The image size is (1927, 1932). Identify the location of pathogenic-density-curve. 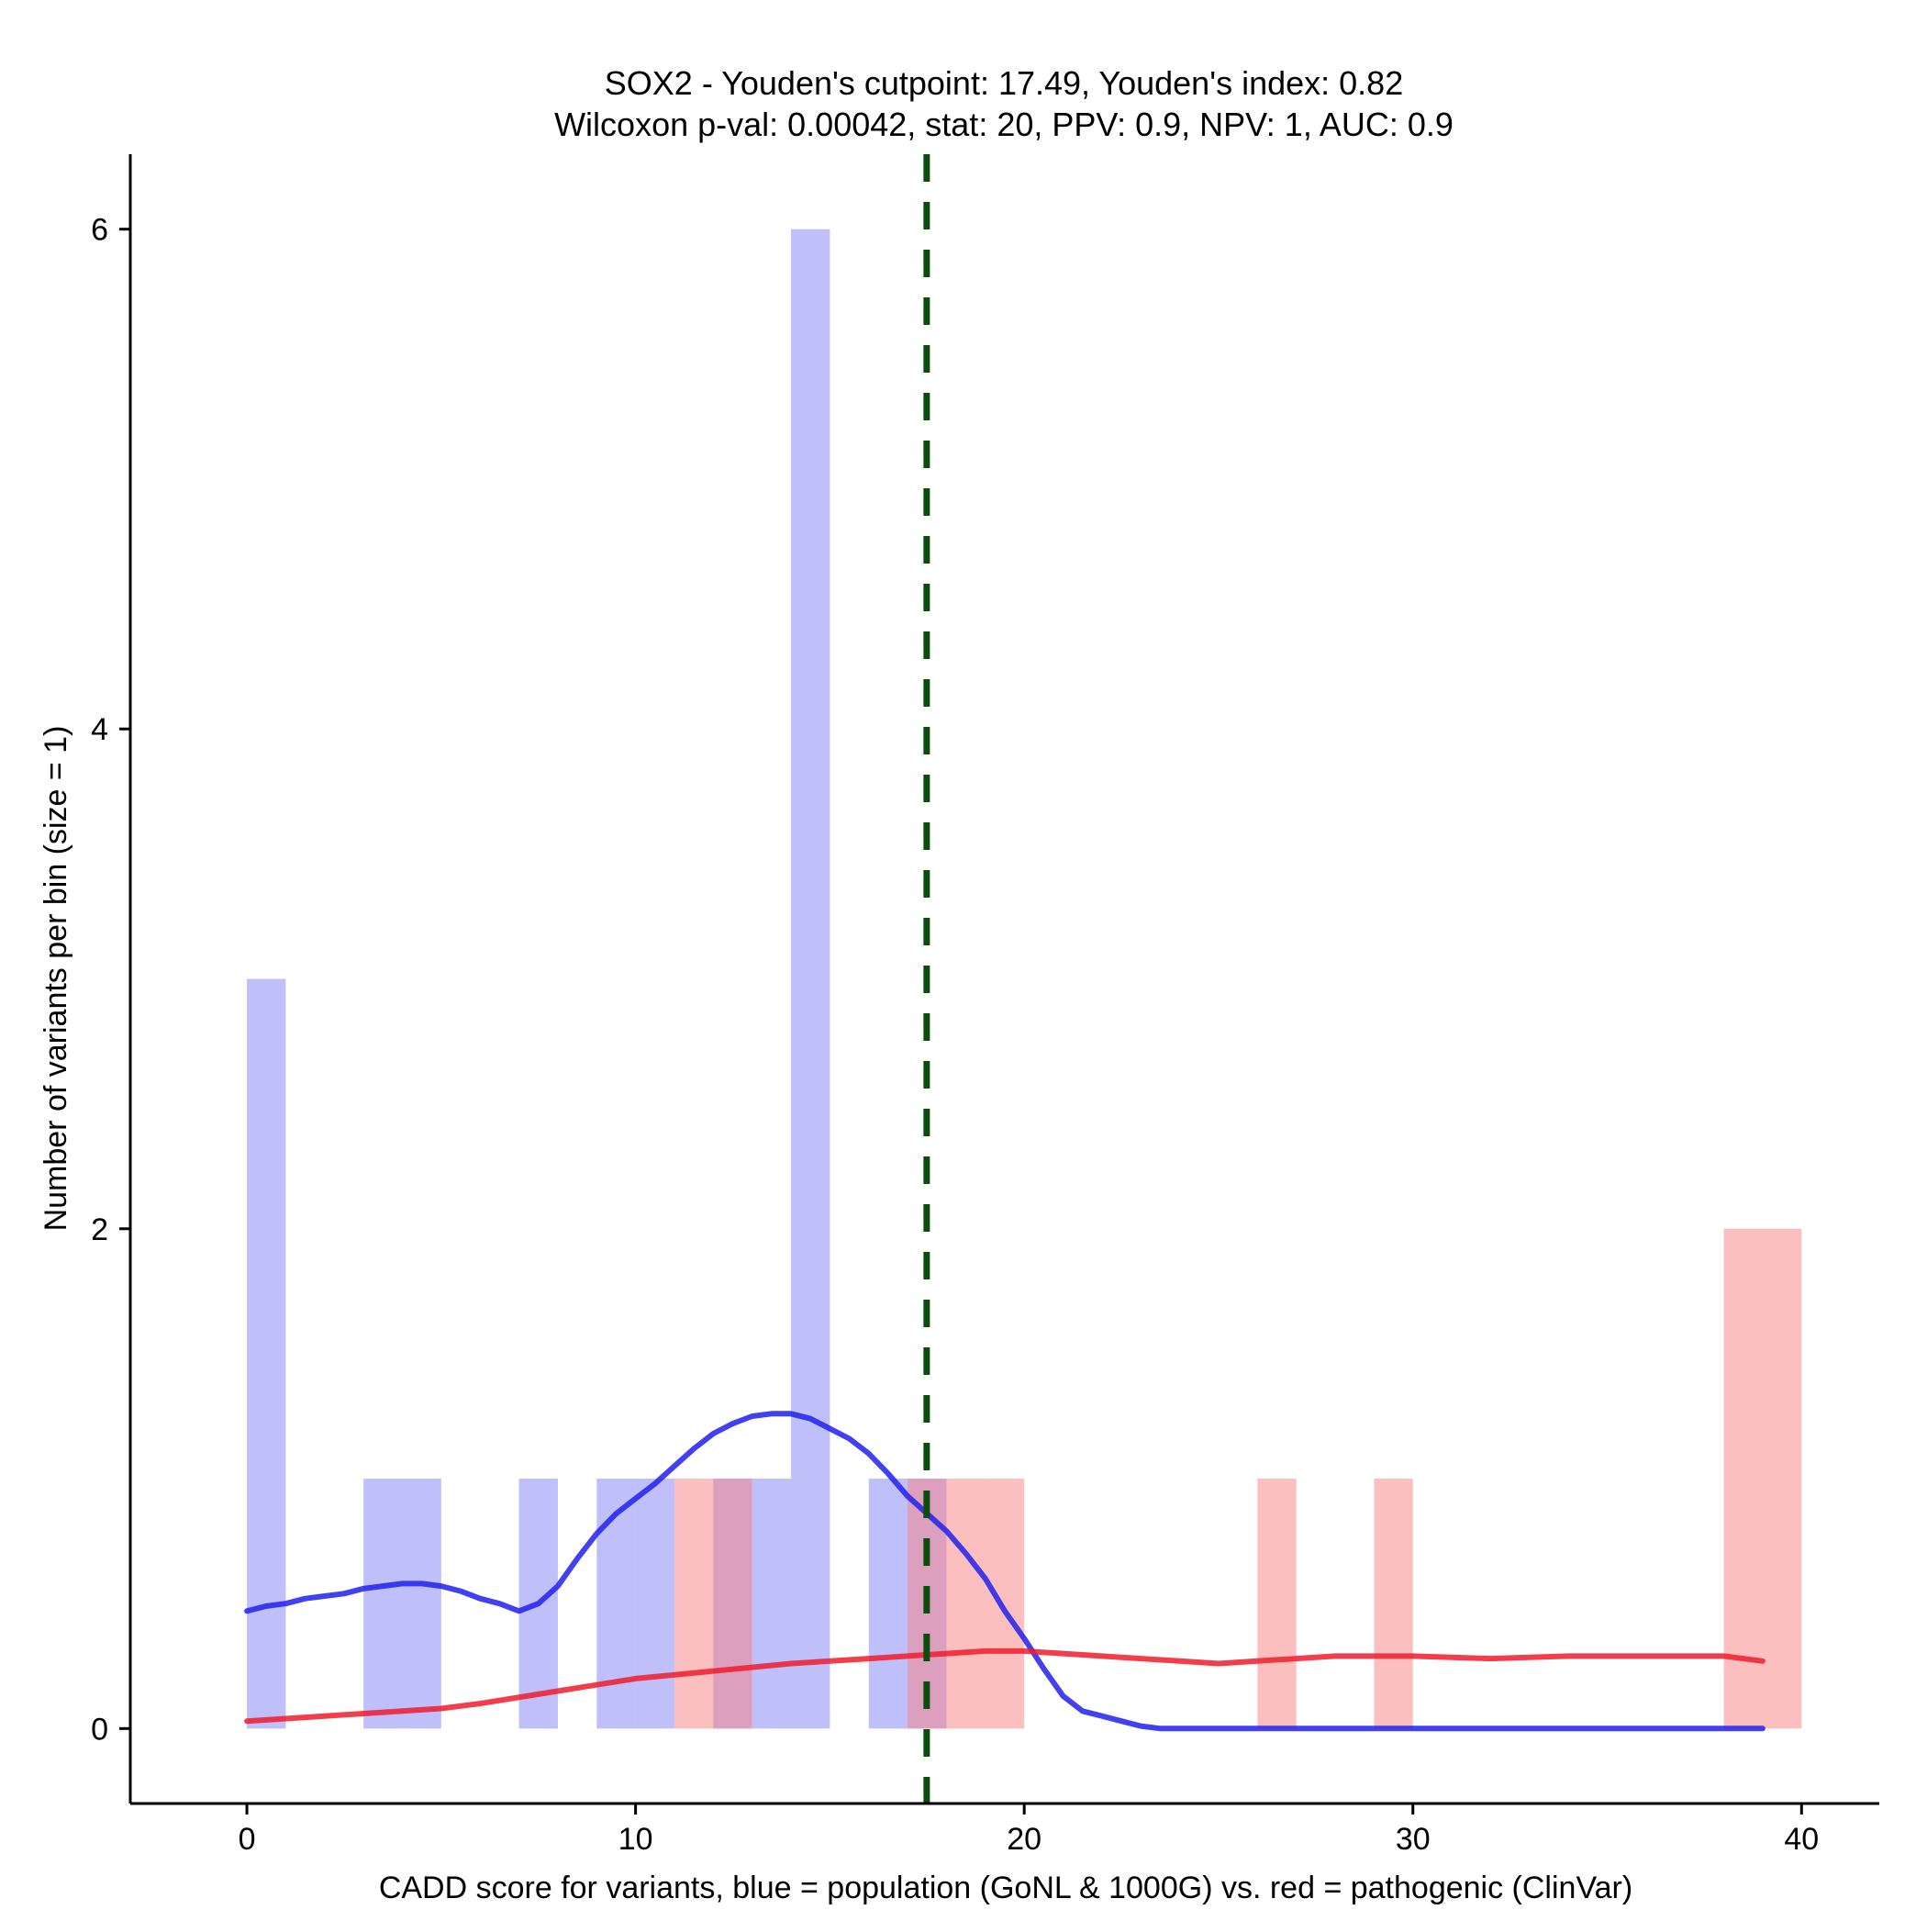
(1004, 1686).